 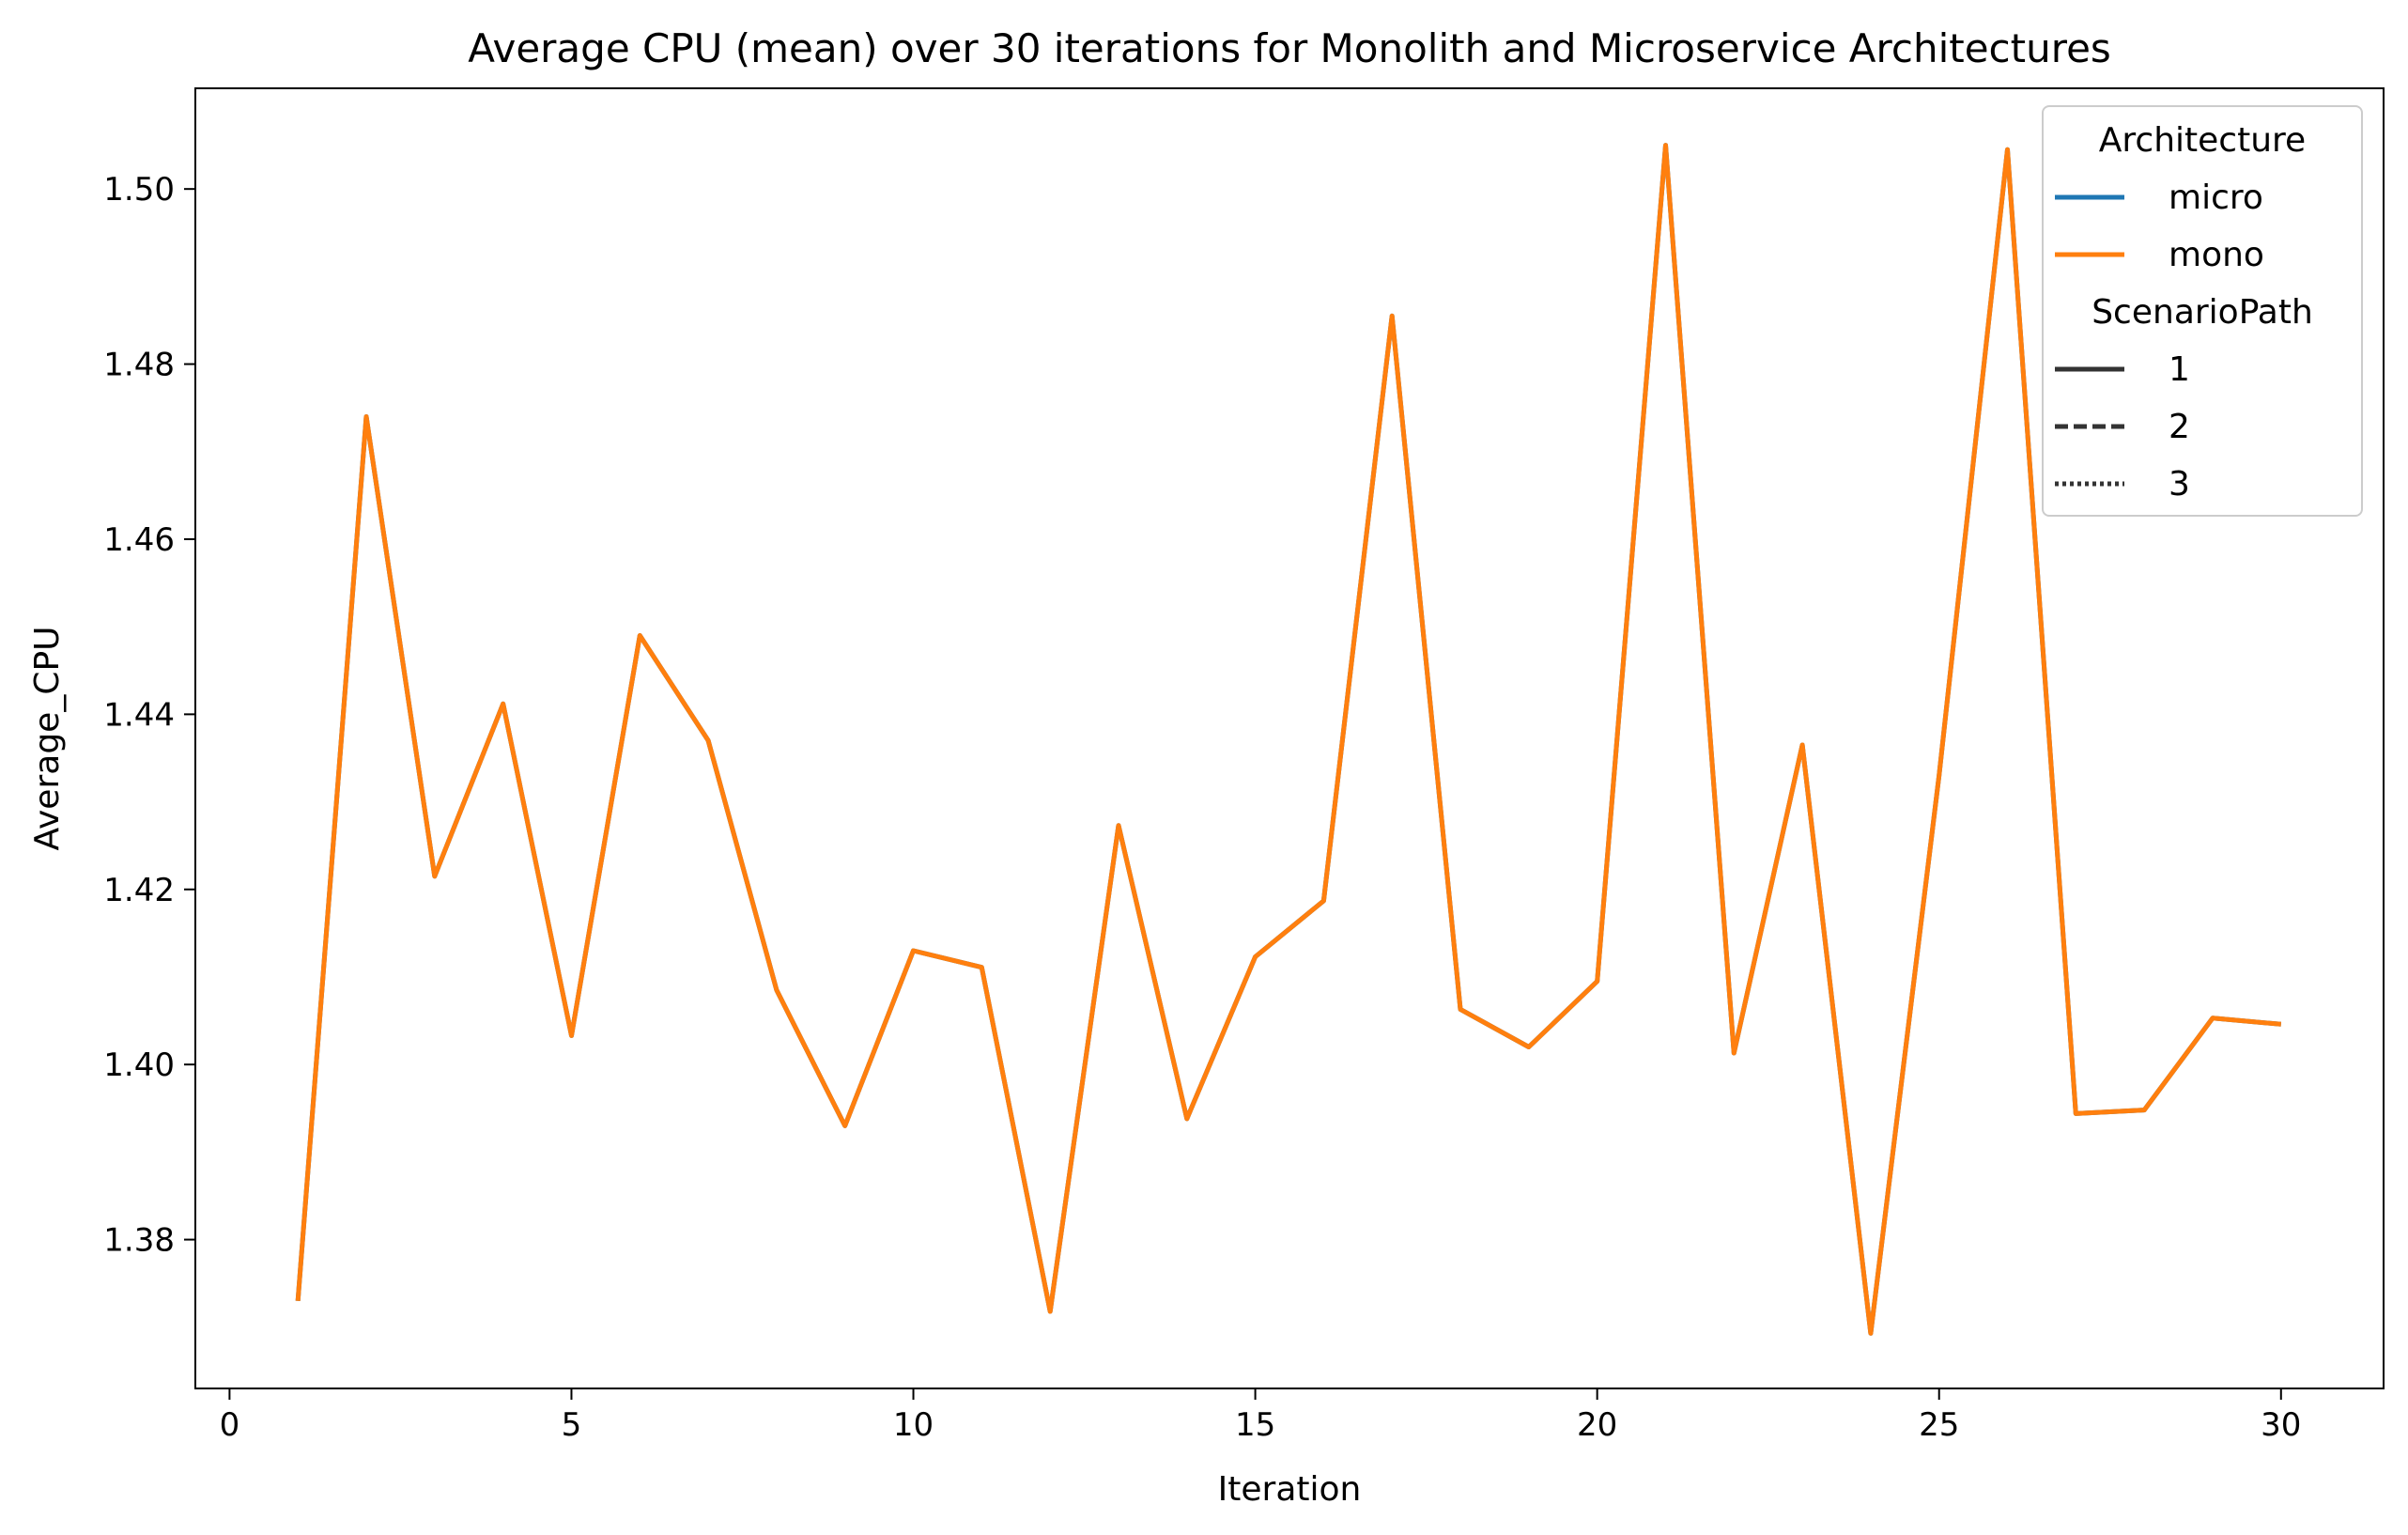 I want to click on x-tick-label: 15, so click(x=1255, y=1425).